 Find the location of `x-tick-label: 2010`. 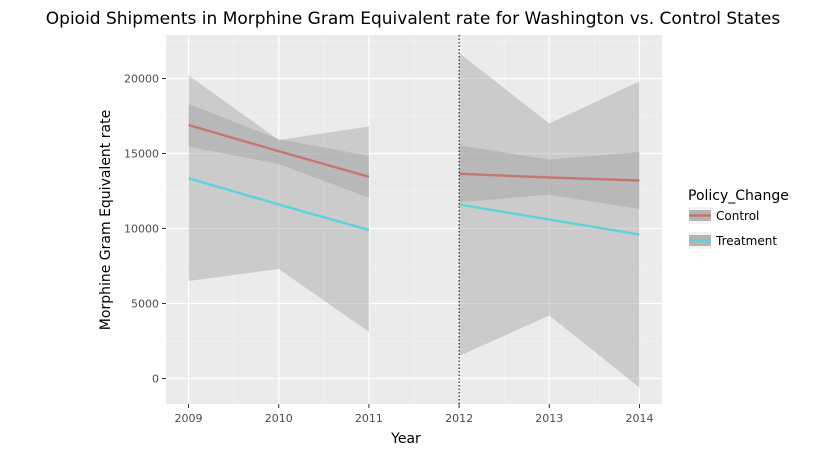

x-tick-label: 2010 is located at coordinates (279, 418).